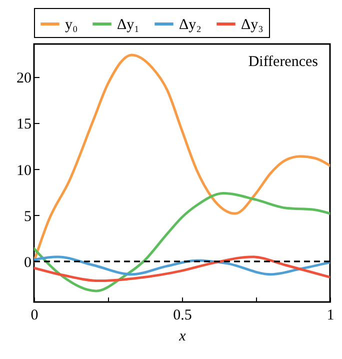  I want to click on y-tick-label: 15, so click(24, 124).